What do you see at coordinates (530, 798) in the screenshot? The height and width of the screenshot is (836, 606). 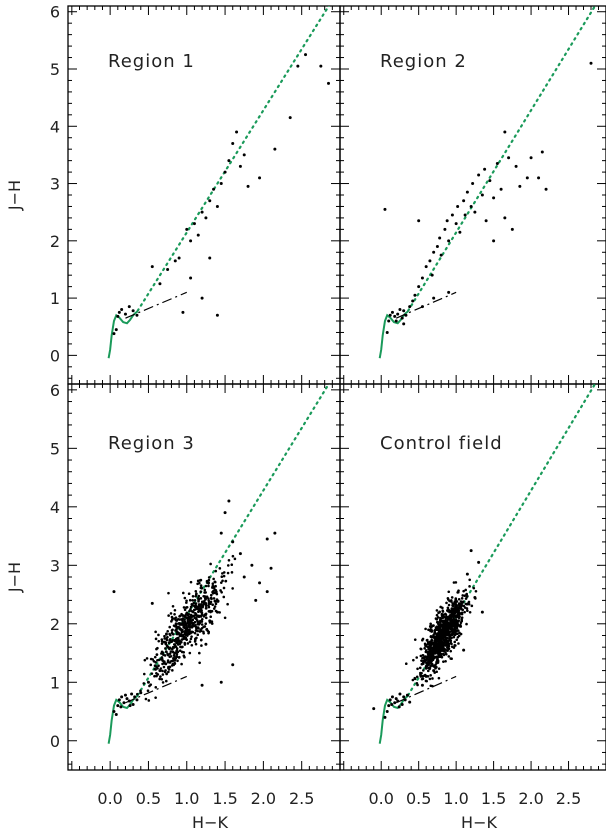 I see `x-tick-label: 2.0` at bounding box center [530, 798].